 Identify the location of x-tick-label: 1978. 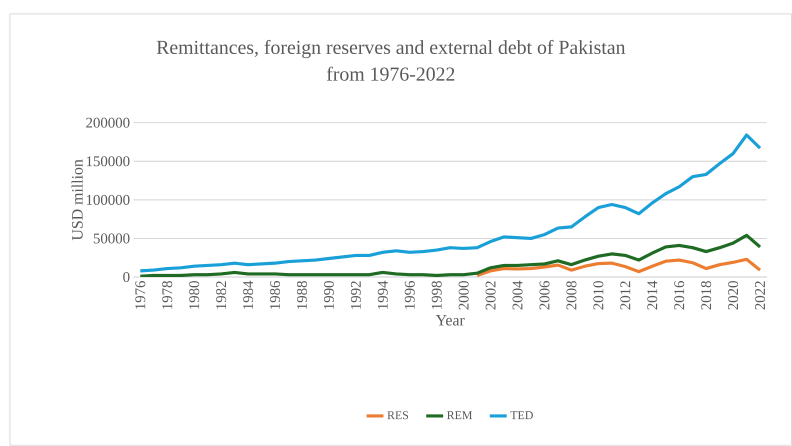
(167, 295).